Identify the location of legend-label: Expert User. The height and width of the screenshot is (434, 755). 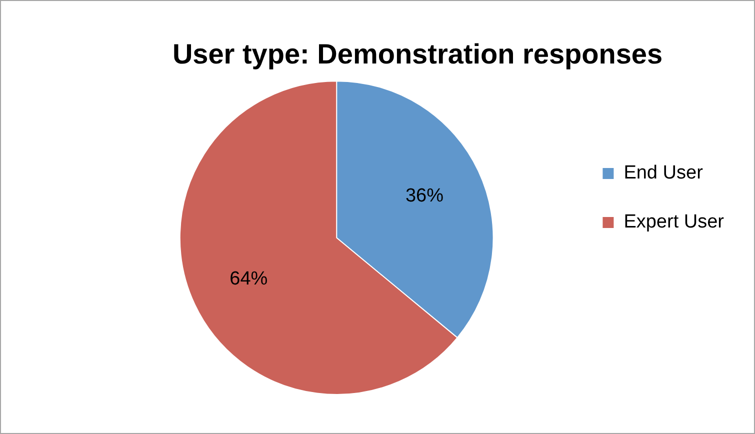
(674, 222).